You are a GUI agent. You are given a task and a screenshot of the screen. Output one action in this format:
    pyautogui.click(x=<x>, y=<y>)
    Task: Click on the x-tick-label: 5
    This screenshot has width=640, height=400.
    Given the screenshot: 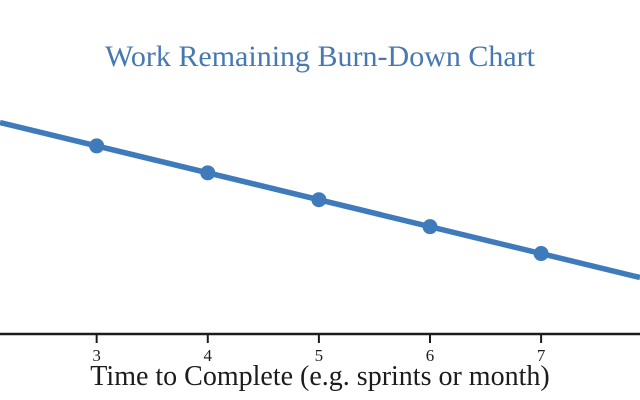 What is the action you would take?
    pyautogui.click(x=319, y=355)
    